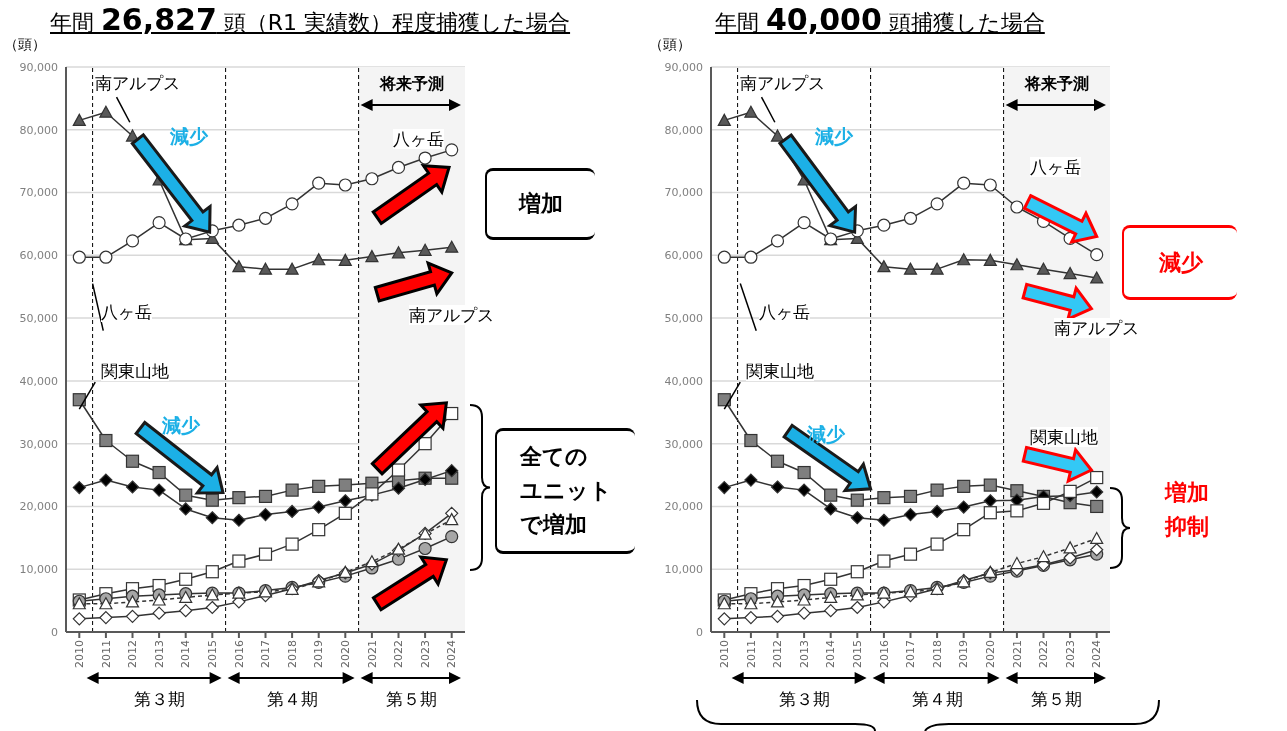 The image size is (1287, 731). I want to click on text: 関東山地, so click(1064, 437).